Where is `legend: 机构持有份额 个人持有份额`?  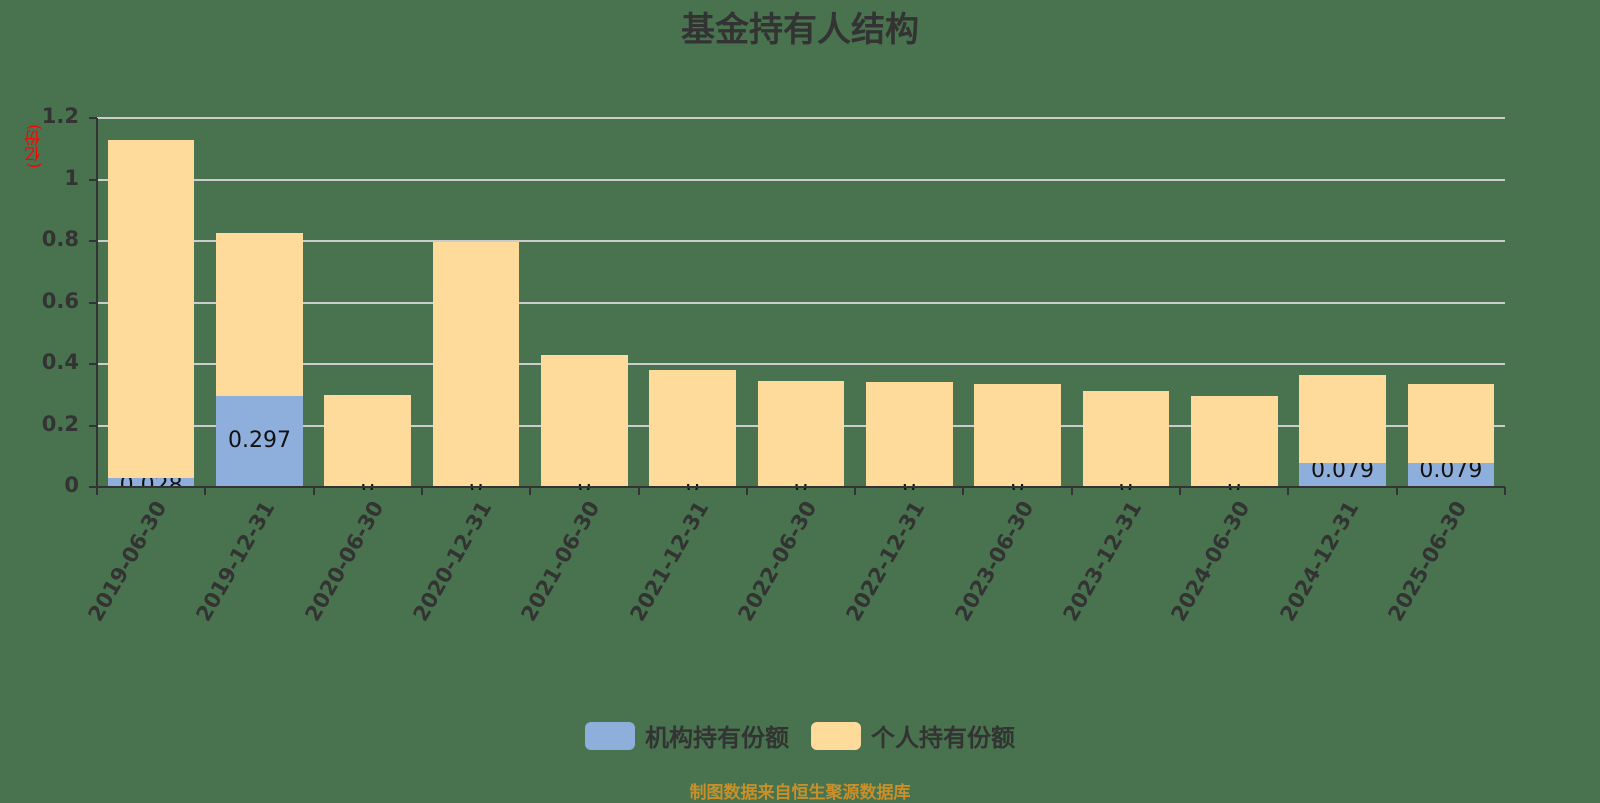 legend: 机构持有份额 个人持有份额 is located at coordinates (800, 735).